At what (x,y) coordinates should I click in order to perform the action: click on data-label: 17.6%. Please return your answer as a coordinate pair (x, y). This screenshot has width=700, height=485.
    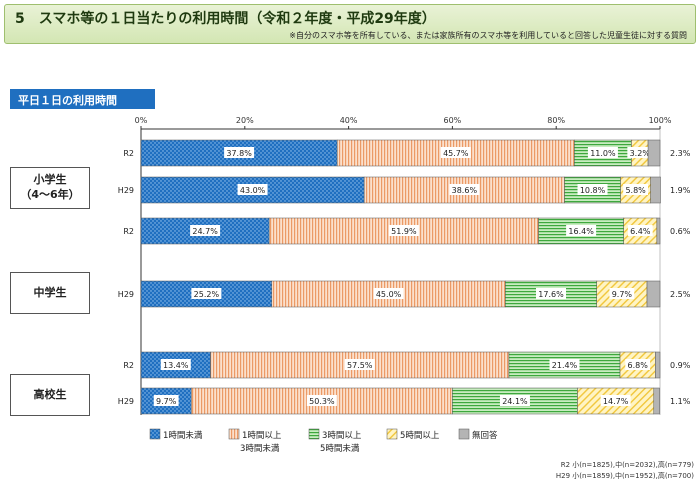
    Looking at the image, I should click on (551, 294).